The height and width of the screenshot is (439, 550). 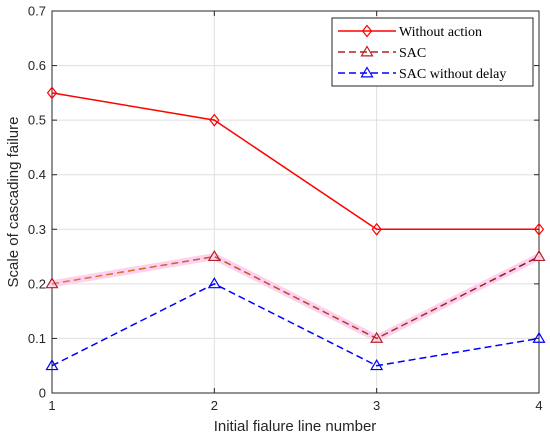 What do you see at coordinates (37, 338) in the screenshot?
I see `y-tick-label: 0.1` at bounding box center [37, 338].